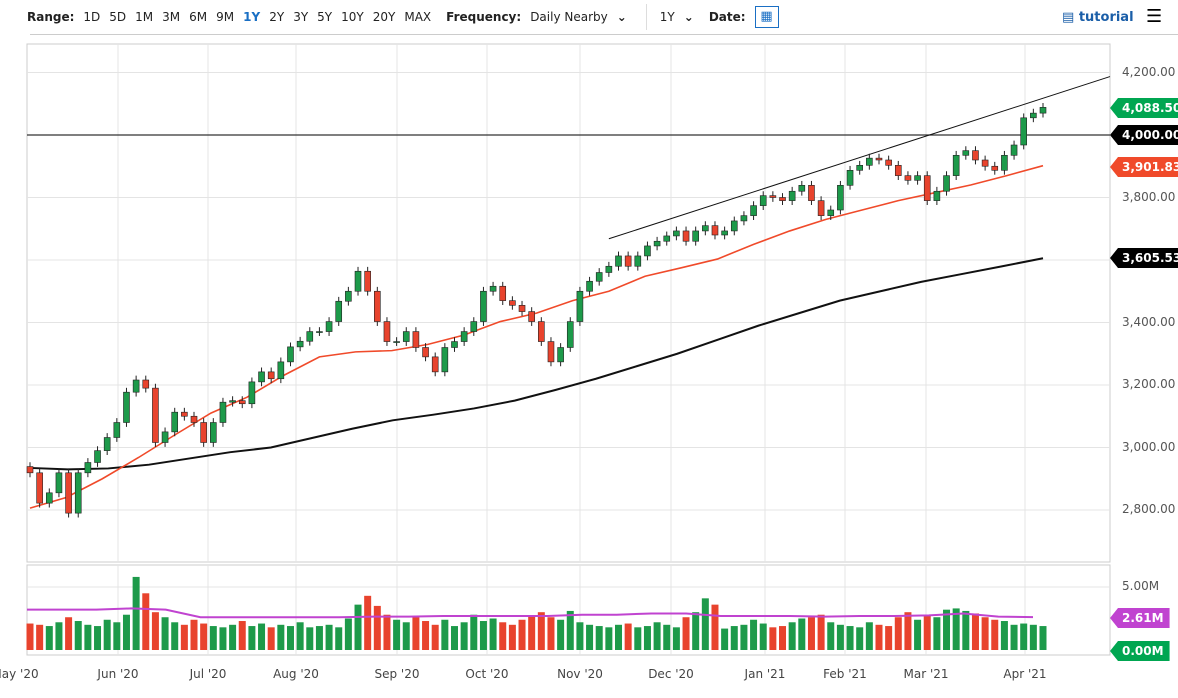 The width and height of the screenshot is (1178, 698). I want to click on month-tick-label: Mar '21, so click(926, 674).